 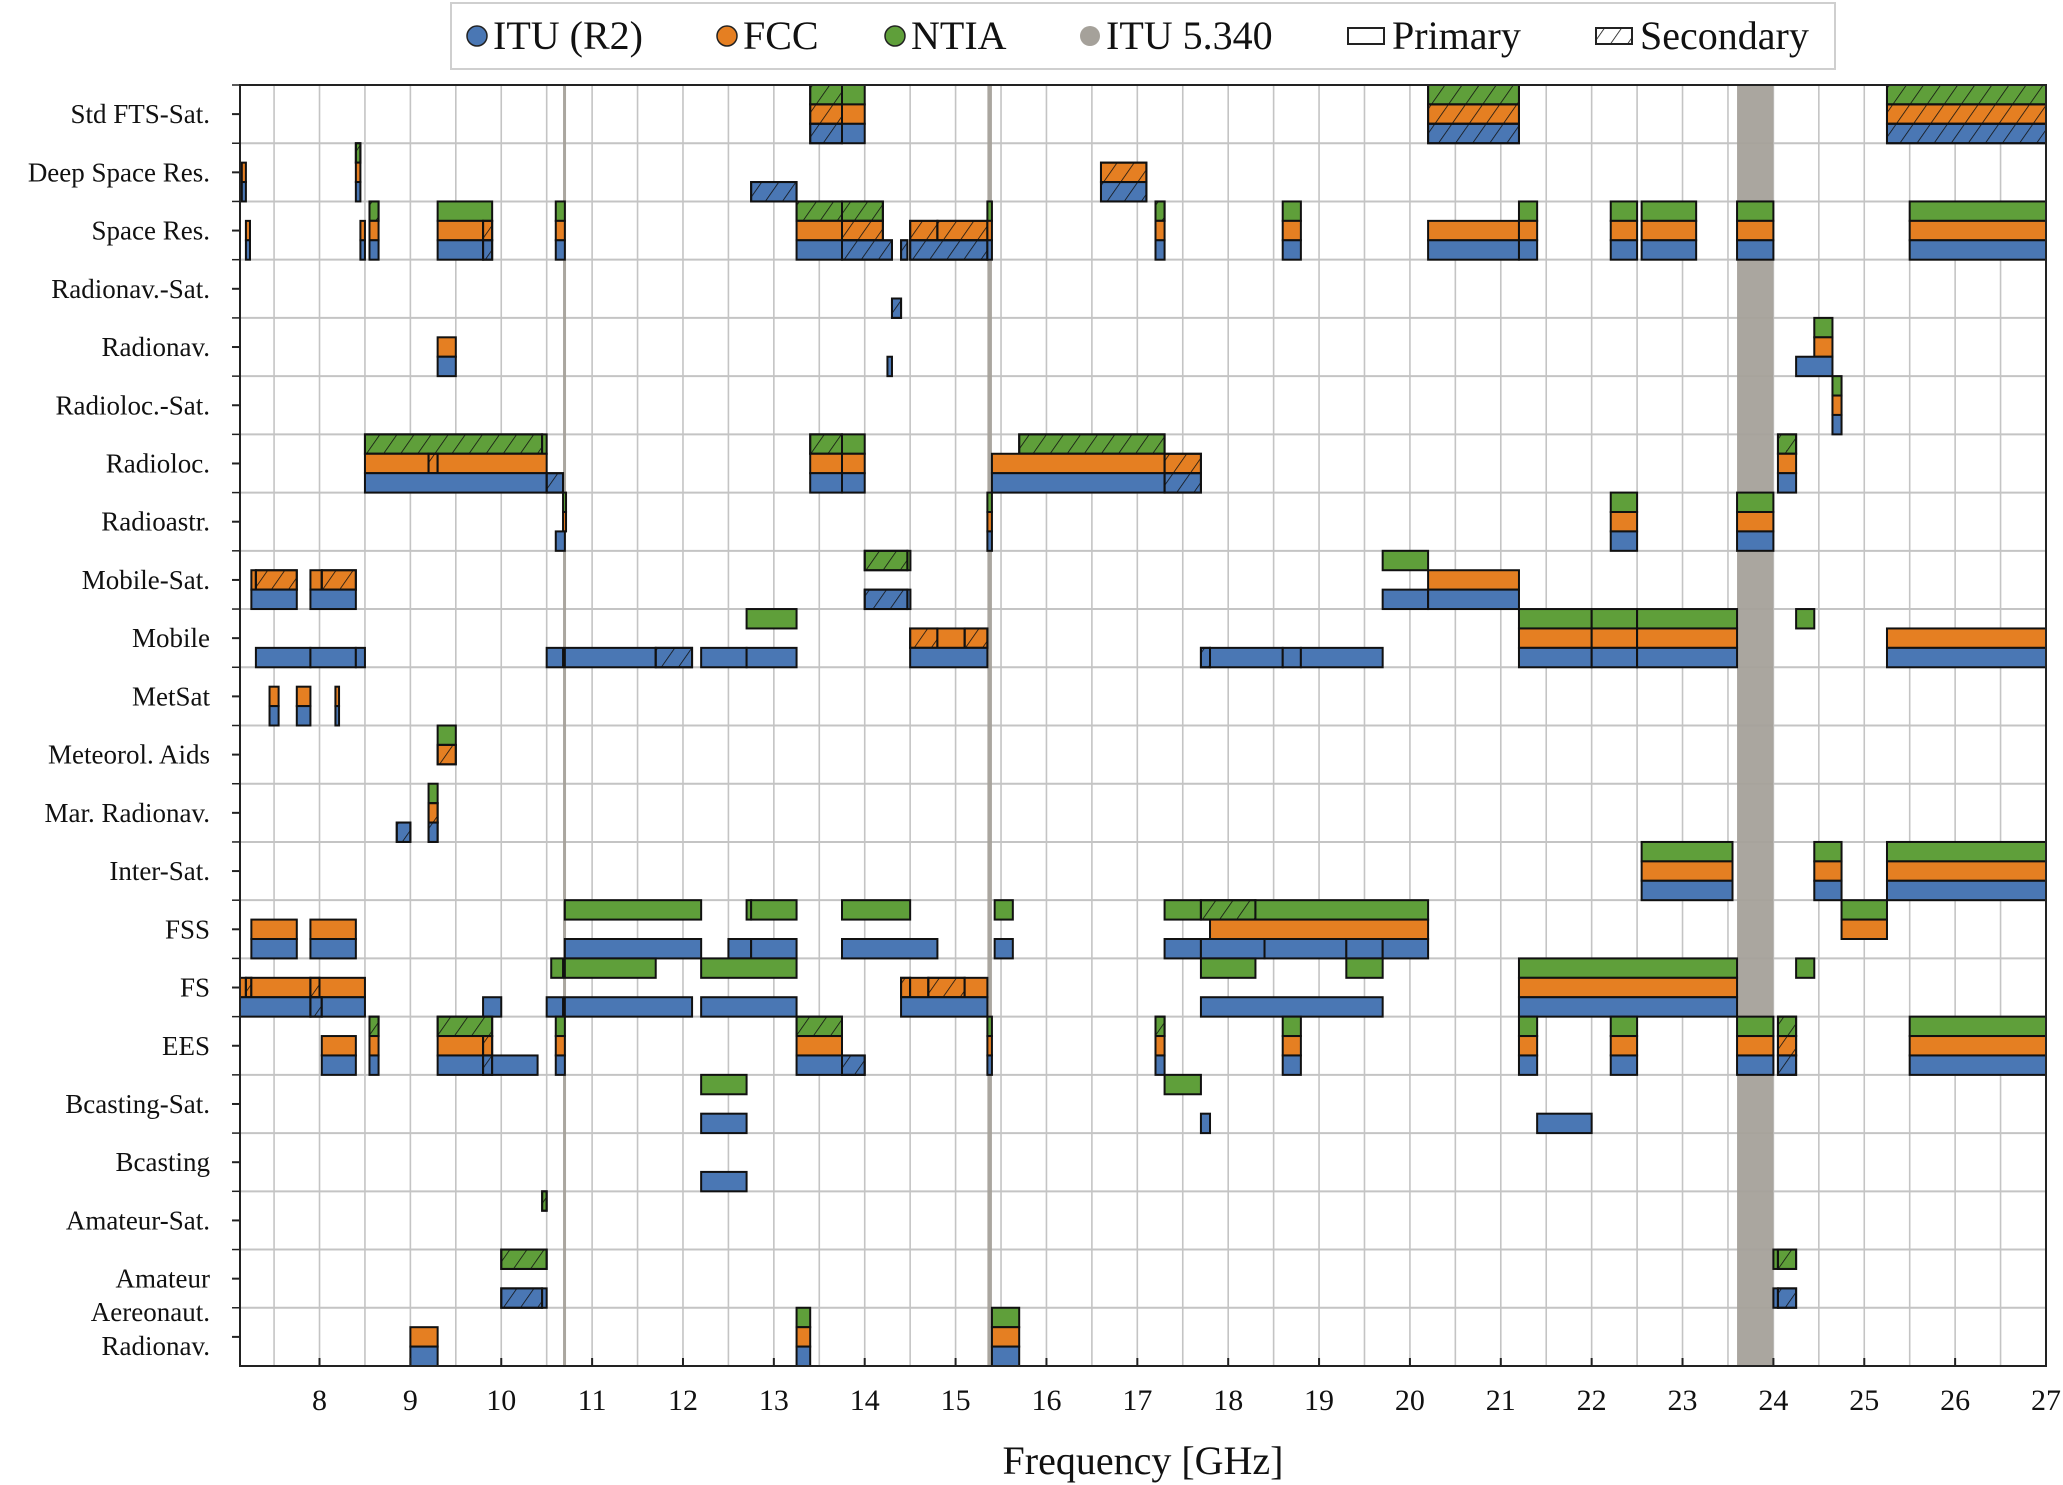 I want to click on y-tick-label: Amateur, so click(x=163, y=1279).